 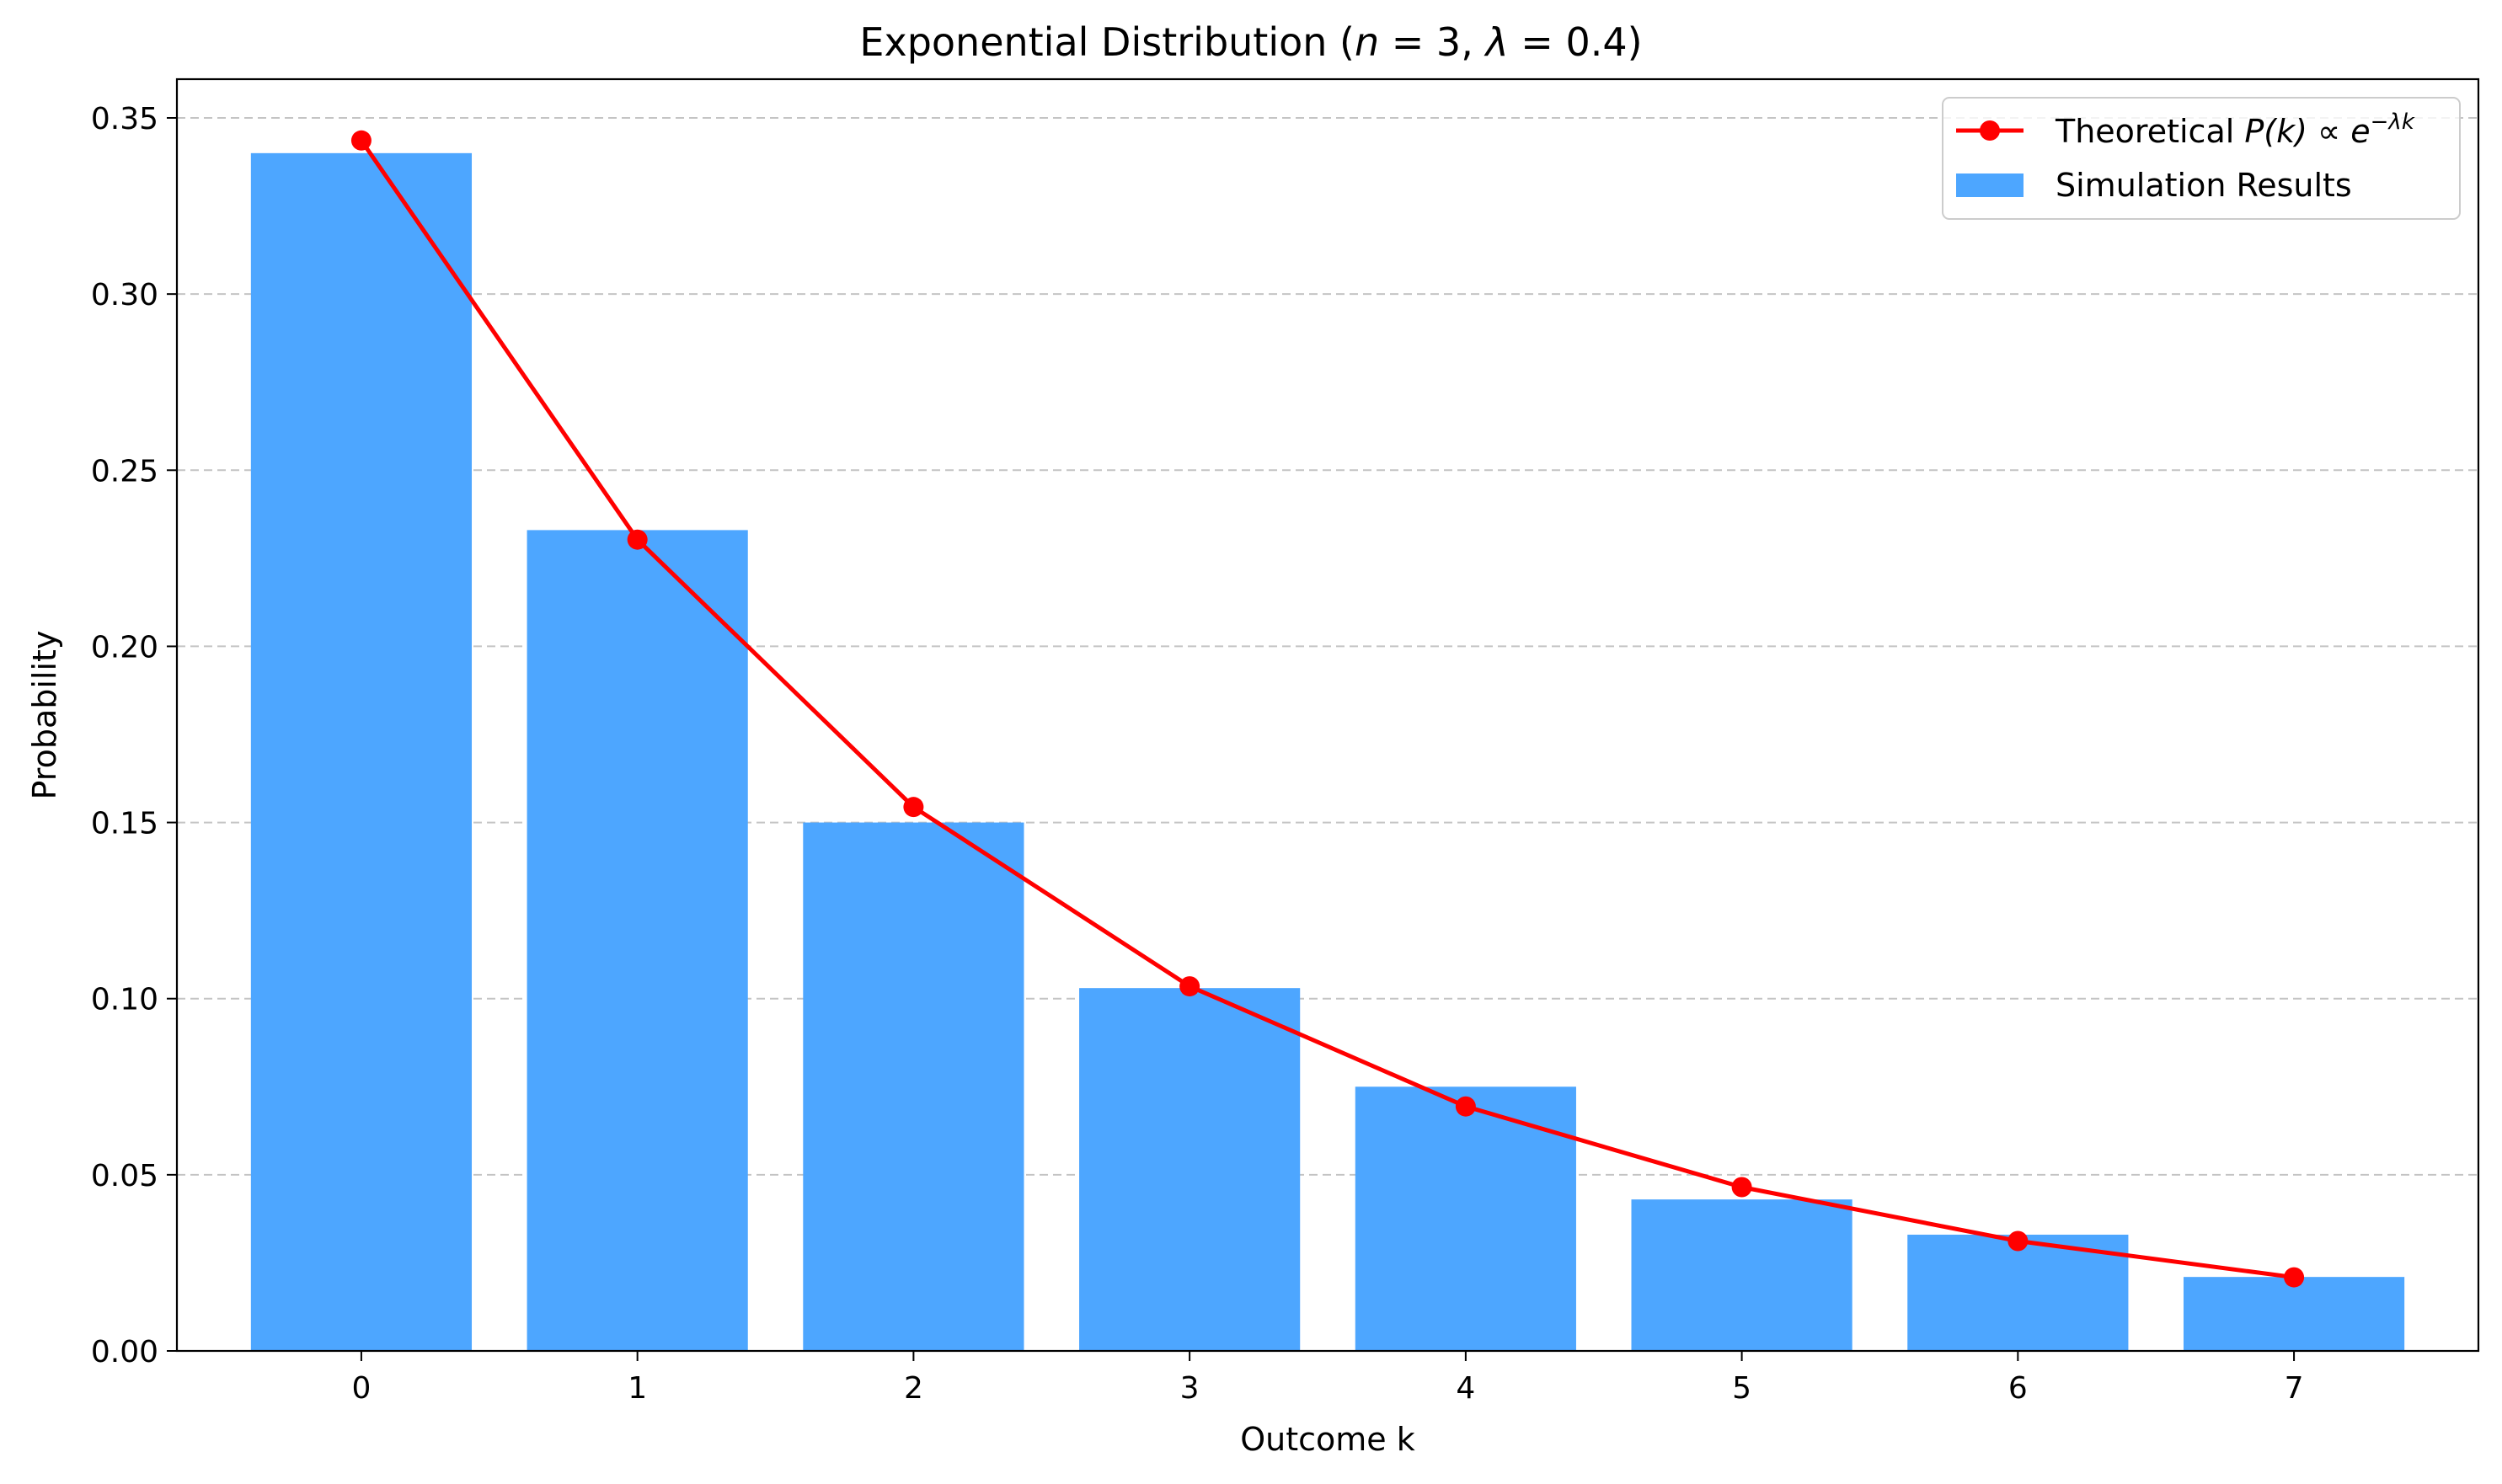 What do you see at coordinates (134, 736) in the screenshot?
I see `y-axis: 0.00 0.05 0.10 0.15 0.20 0.25 0.30 0.35` at bounding box center [134, 736].